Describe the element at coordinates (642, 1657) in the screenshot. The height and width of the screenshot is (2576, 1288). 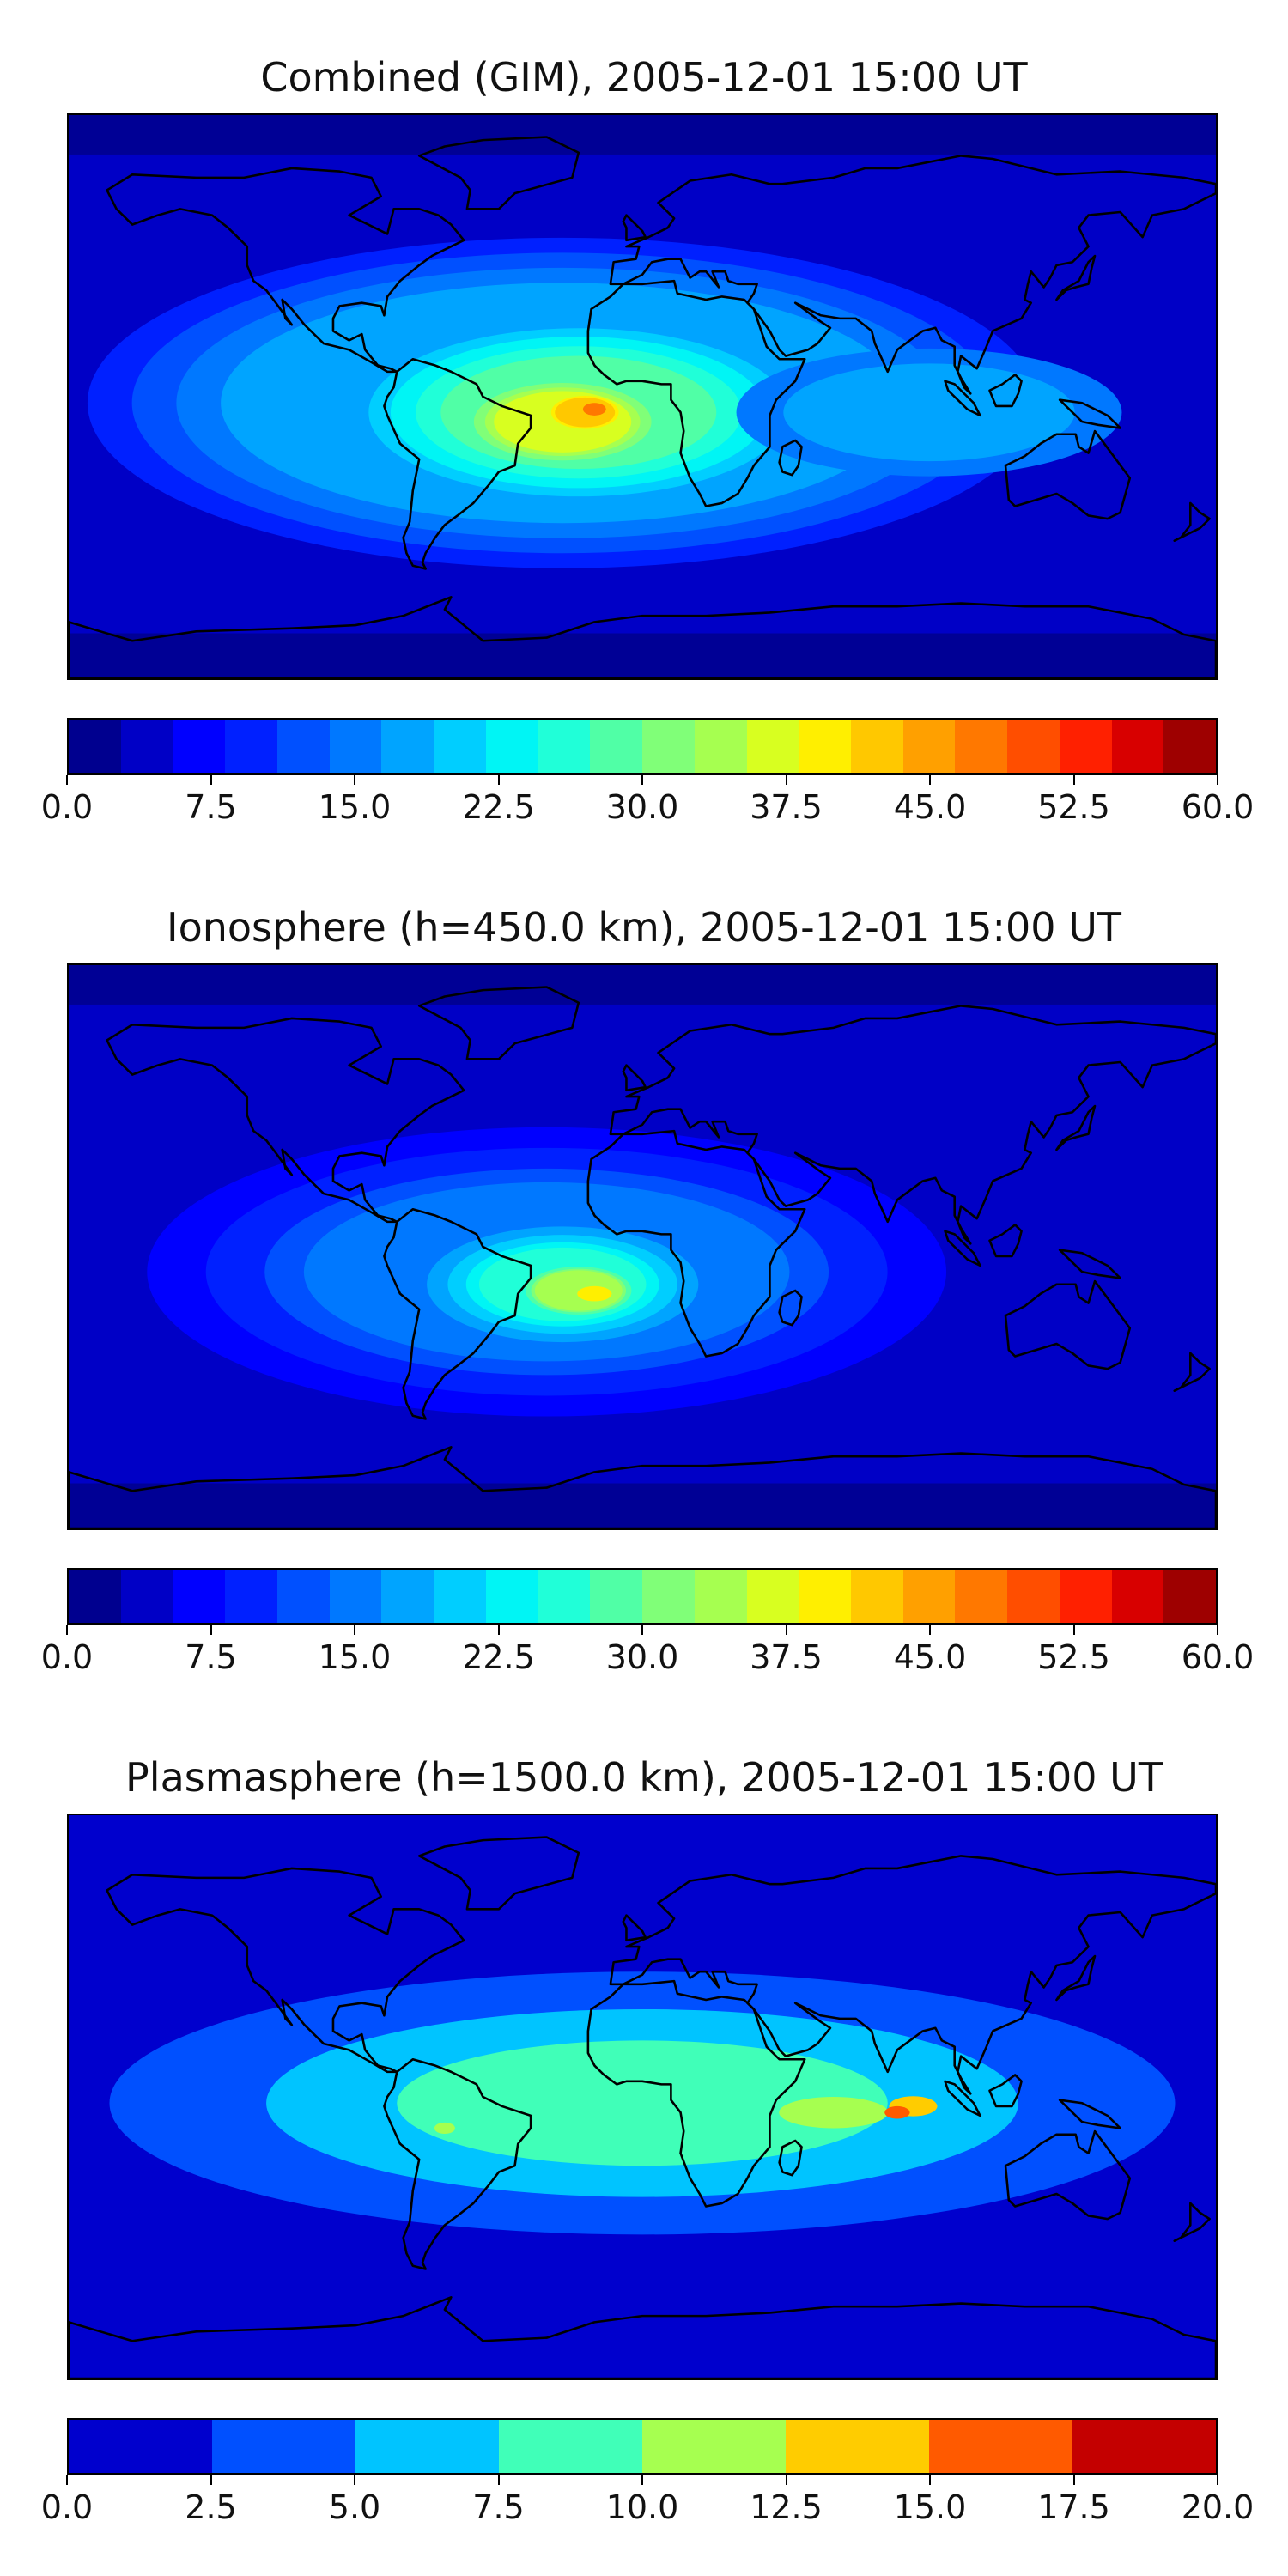
I see `colorbar-tick-label: 30.0` at that location.